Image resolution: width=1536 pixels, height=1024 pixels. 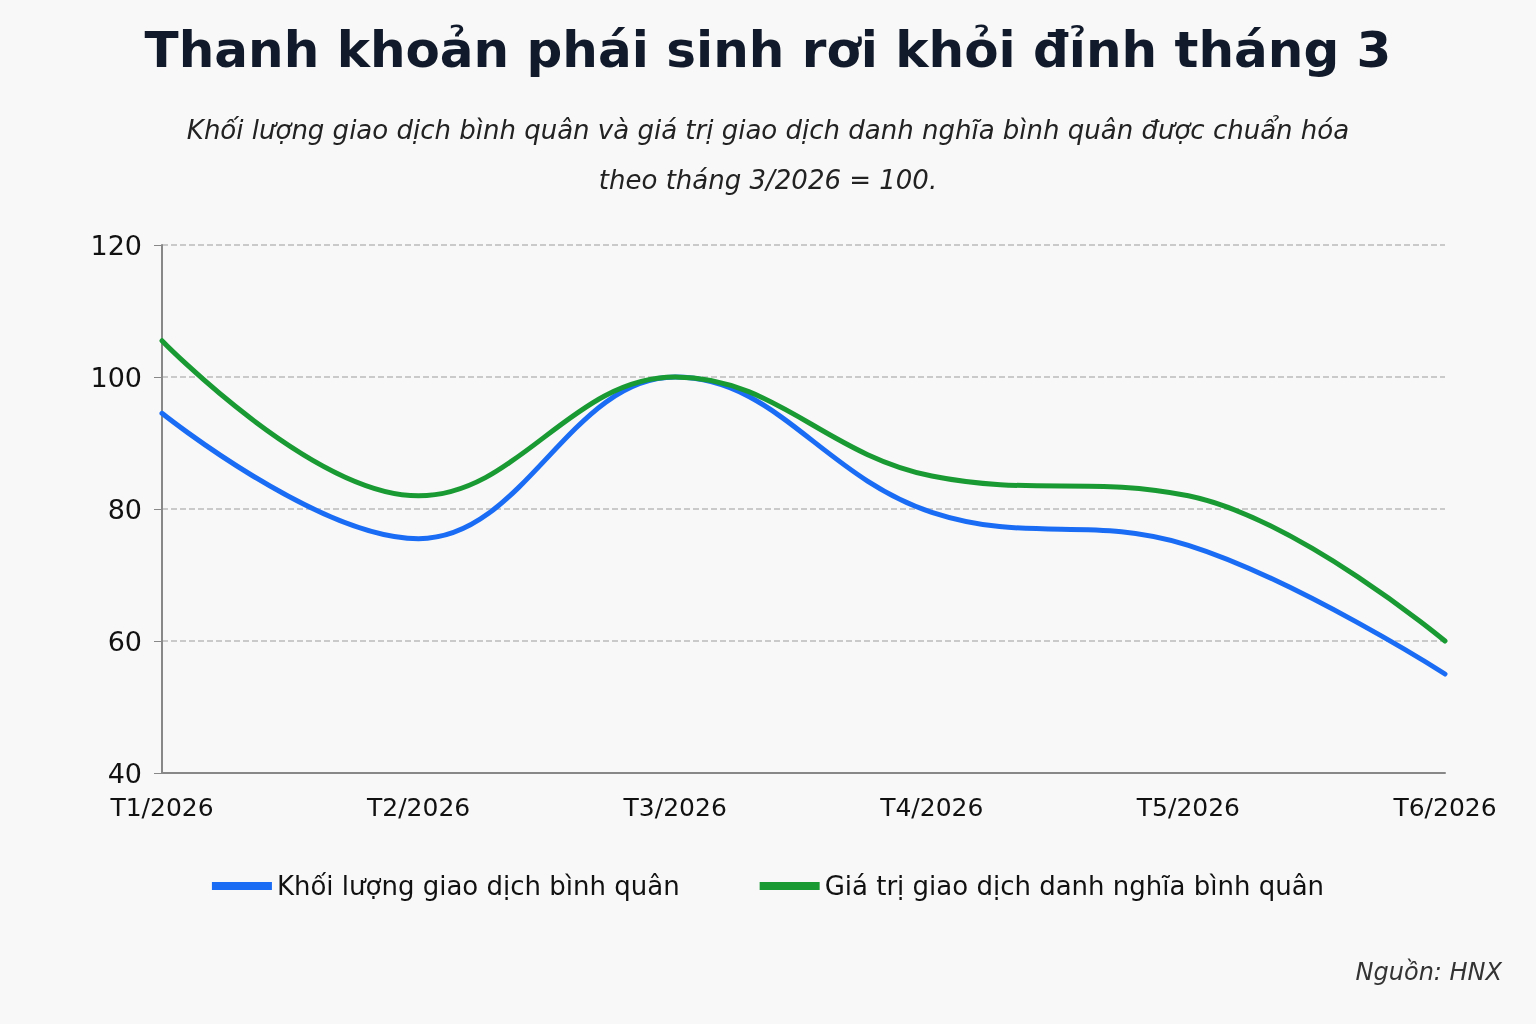 What do you see at coordinates (124, 641) in the screenshot?
I see `y-tick-label: 60` at bounding box center [124, 641].